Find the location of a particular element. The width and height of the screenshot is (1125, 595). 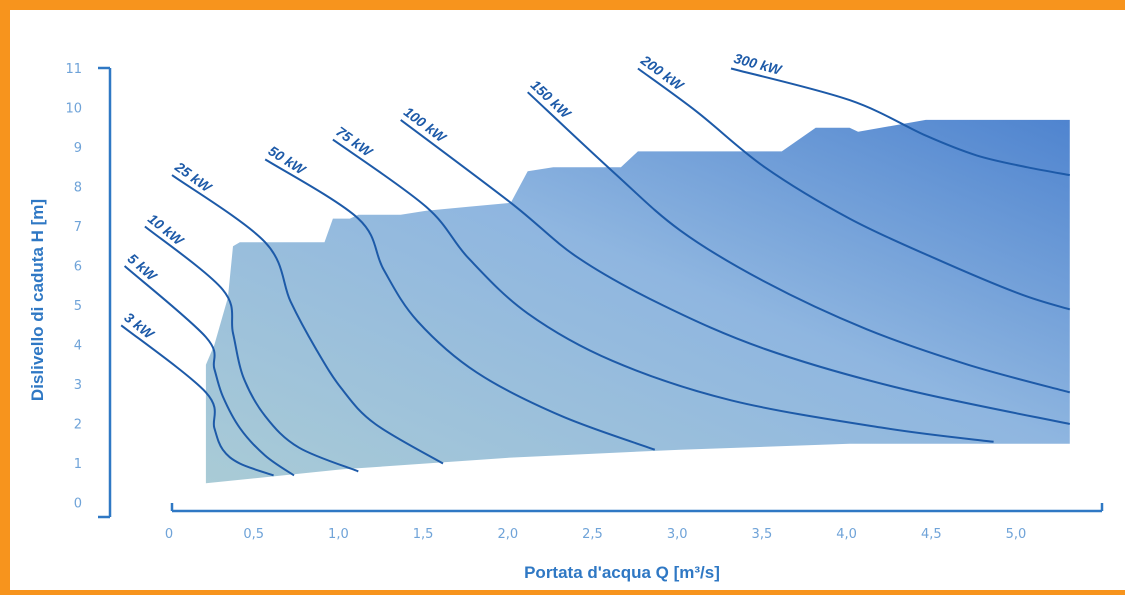

y-tick-label: 5 is located at coordinates (78, 306).